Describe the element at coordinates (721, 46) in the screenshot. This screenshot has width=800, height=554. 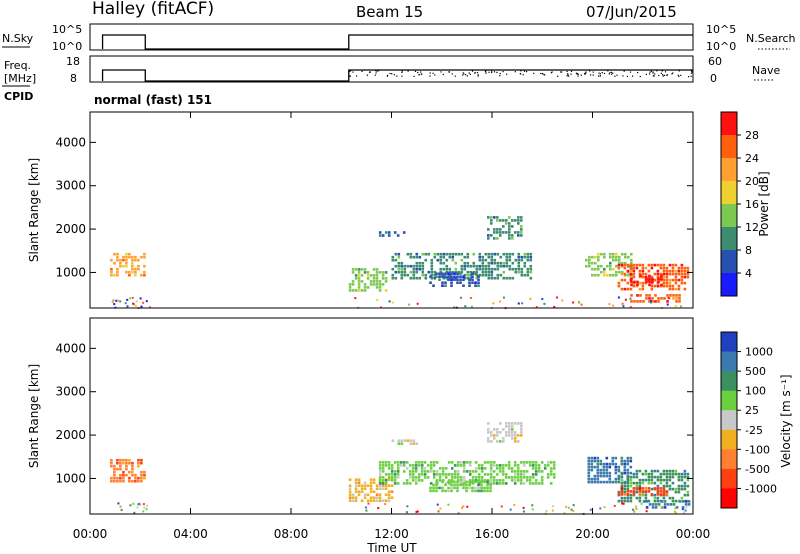
I see `nsearch-tick-bottom: 10^0` at that location.